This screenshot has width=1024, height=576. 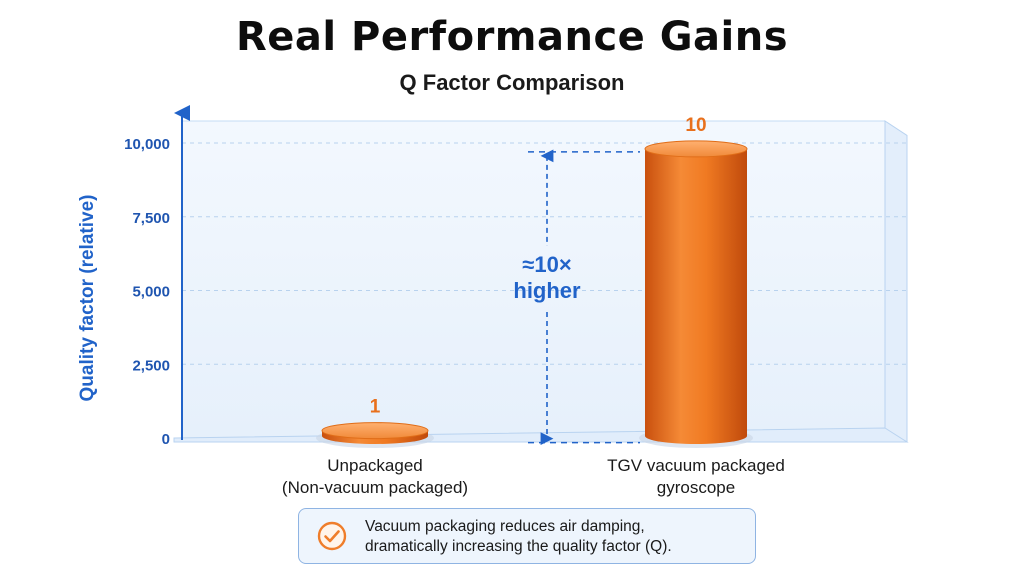 What do you see at coordinates (547, 290) in the screenshot?
I see `annotation-text: higher` at bounding box center [547, 290].